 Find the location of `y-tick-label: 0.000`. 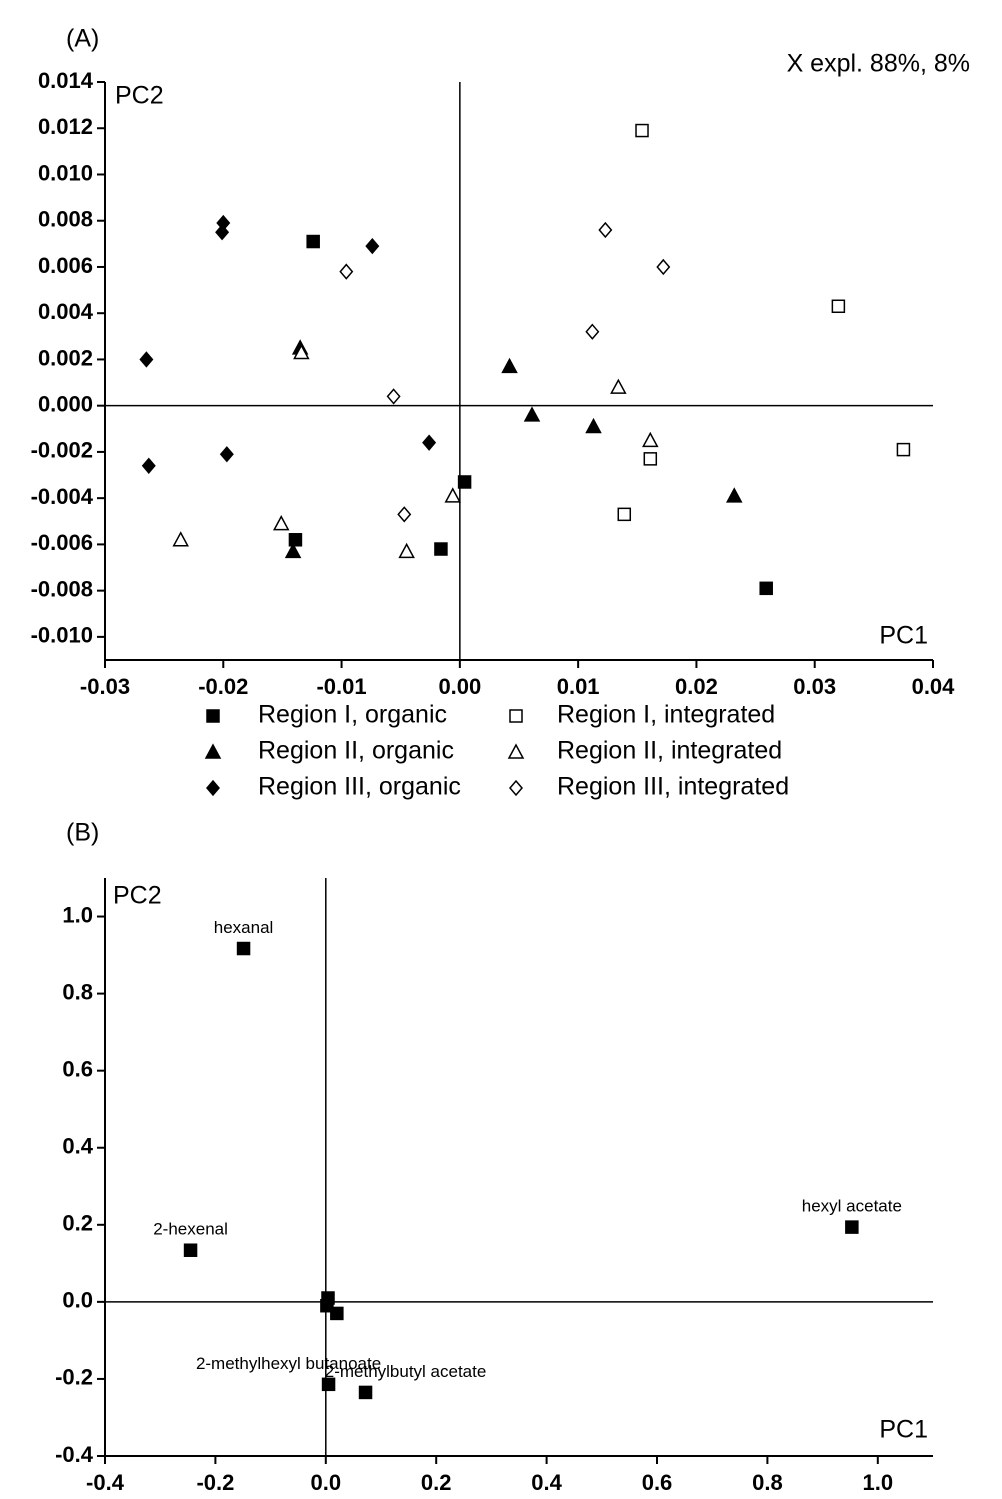

y-tick-label: 0.000 is located at coordinates (65, 403).